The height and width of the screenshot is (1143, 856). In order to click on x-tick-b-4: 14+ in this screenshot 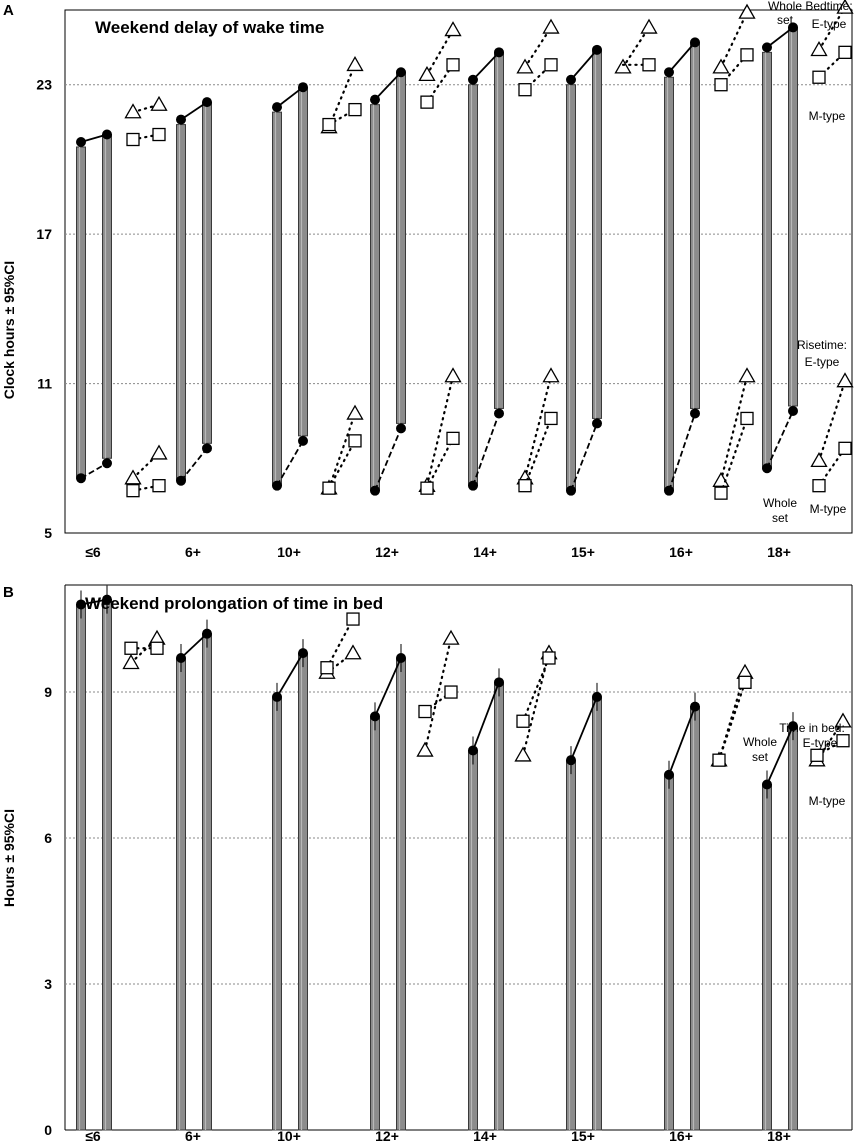, I will do `click(485, 1135)`.